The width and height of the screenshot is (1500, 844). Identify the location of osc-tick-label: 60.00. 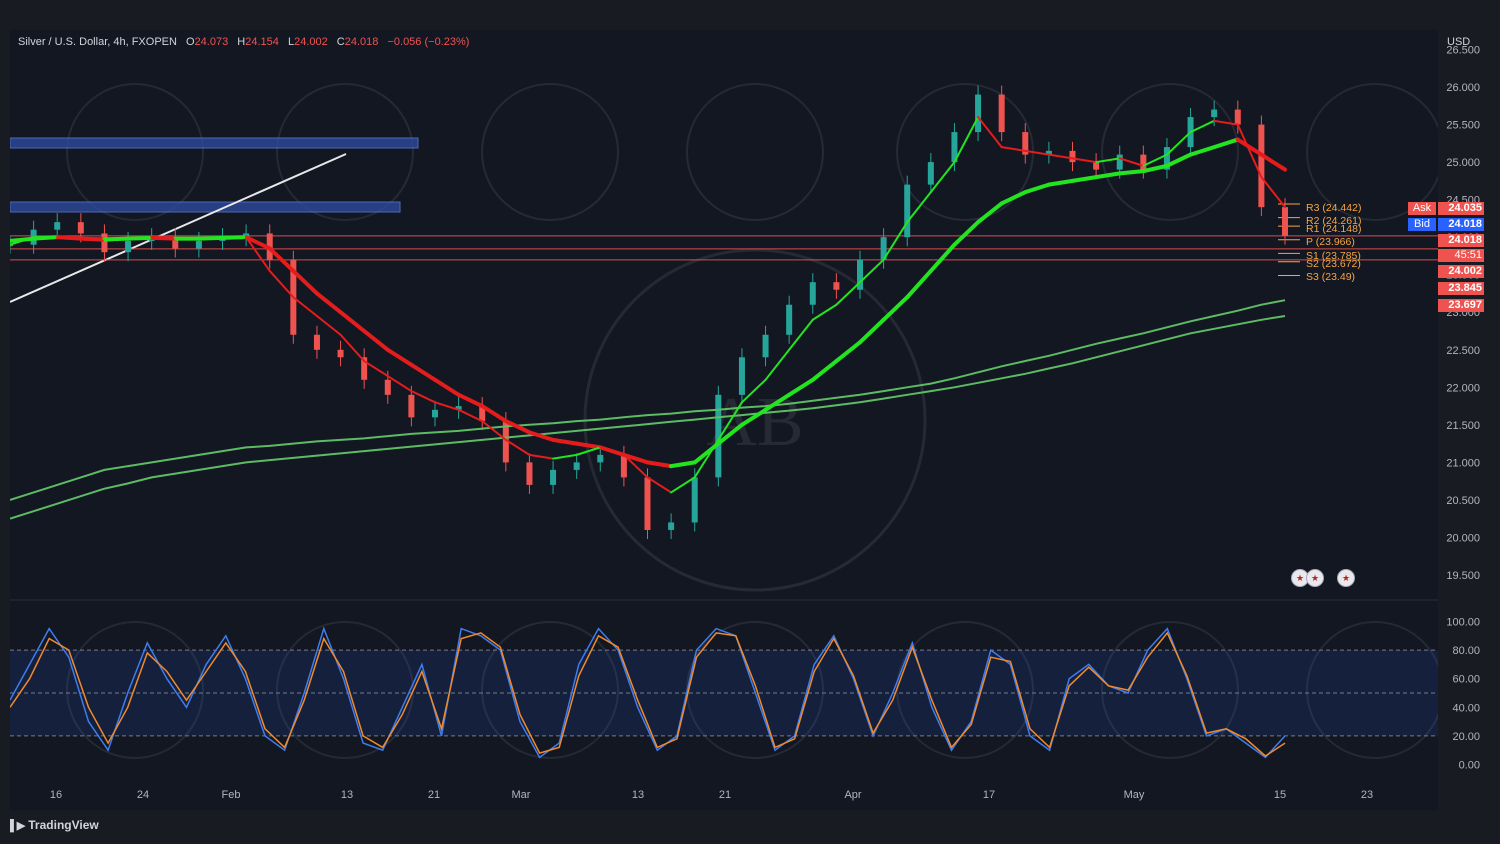
(1466, 680).